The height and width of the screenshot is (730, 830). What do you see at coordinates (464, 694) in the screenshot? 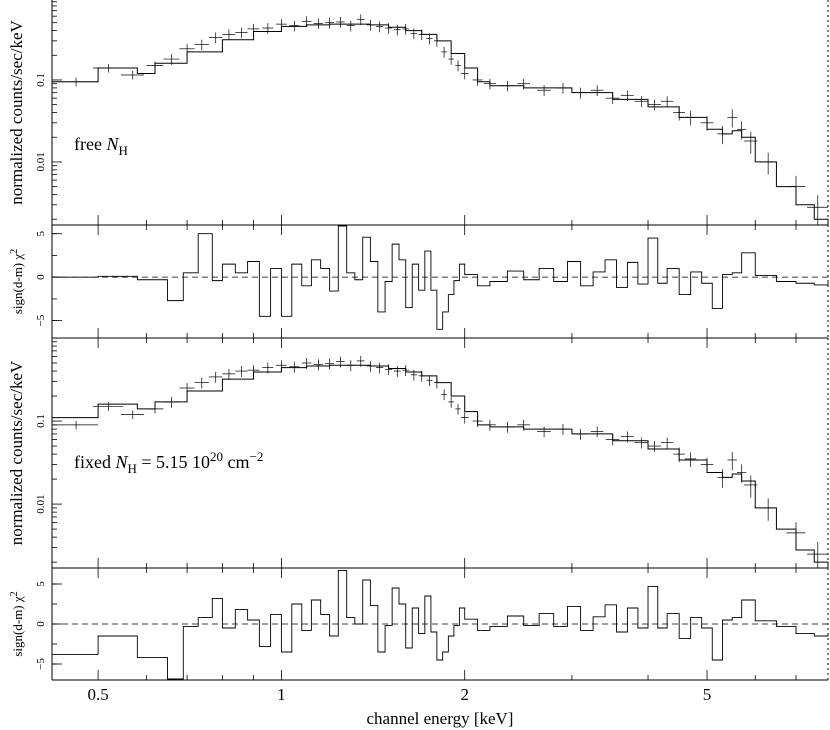
I see `x-tick-label: 2` at bounding box center [464, 694].